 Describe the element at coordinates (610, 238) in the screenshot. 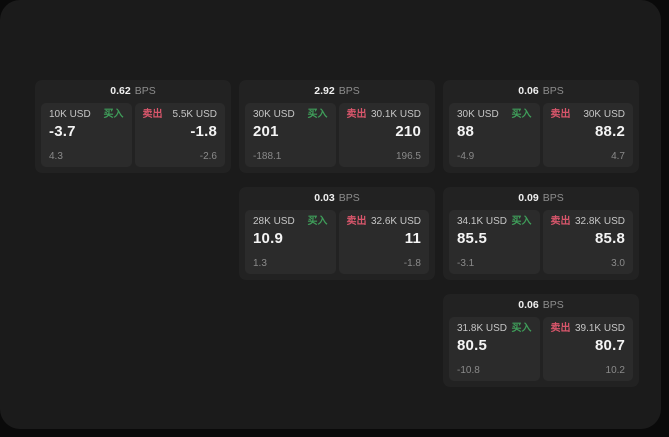

I see `sell-price: 85.8` at that location.